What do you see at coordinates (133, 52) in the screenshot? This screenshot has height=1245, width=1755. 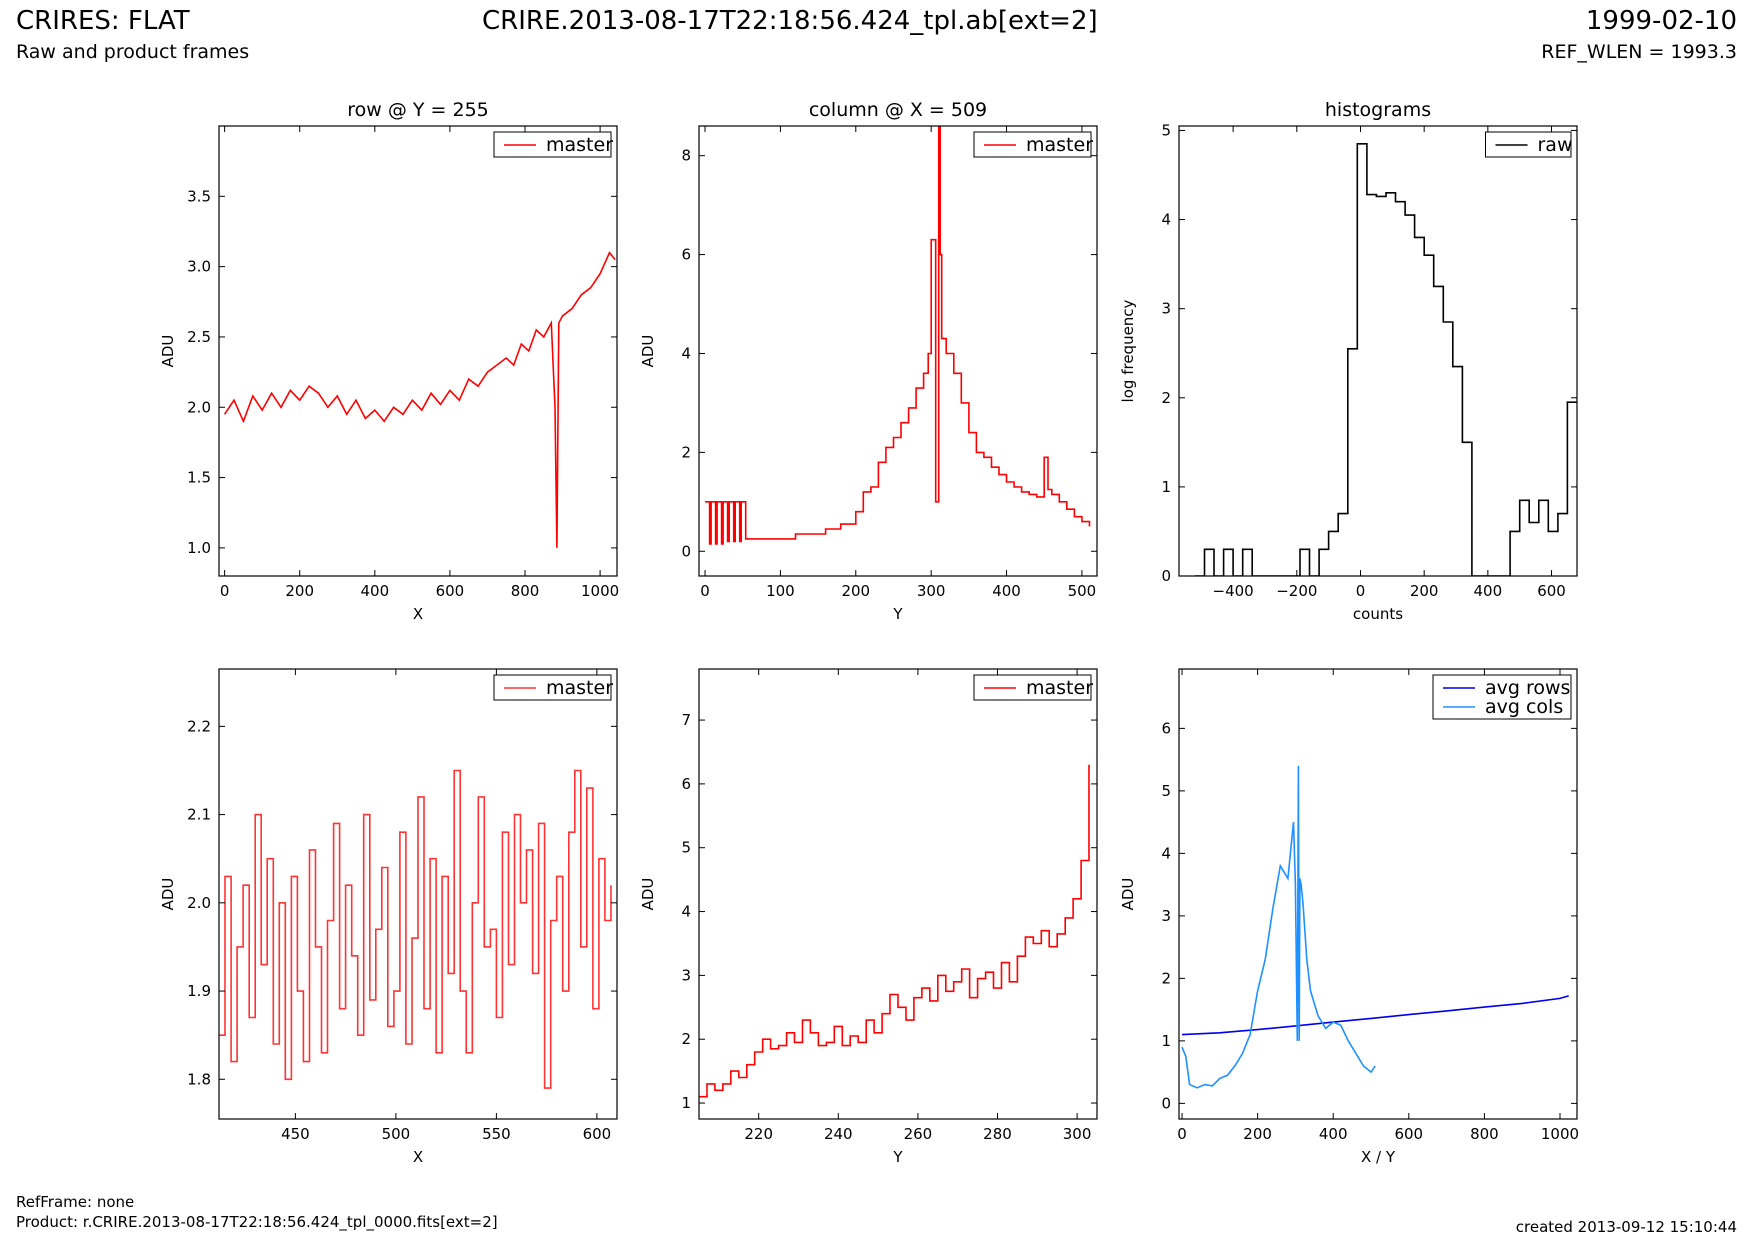 I see `report-subtitle: Raw and product frames` at bounding box center [133, 52].